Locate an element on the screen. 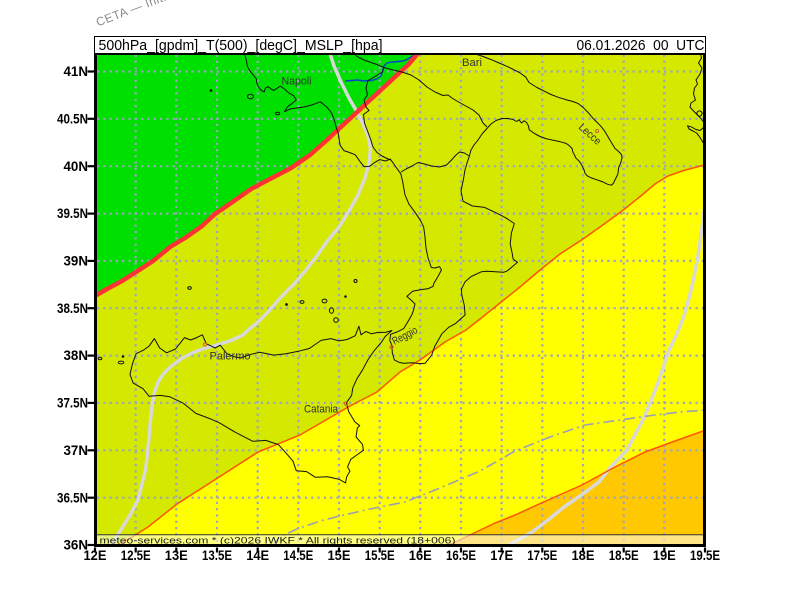 Image resolution: width=800 pixels, height=600 pixels. svg-text: Palermo is located at coordinates (230, 357).